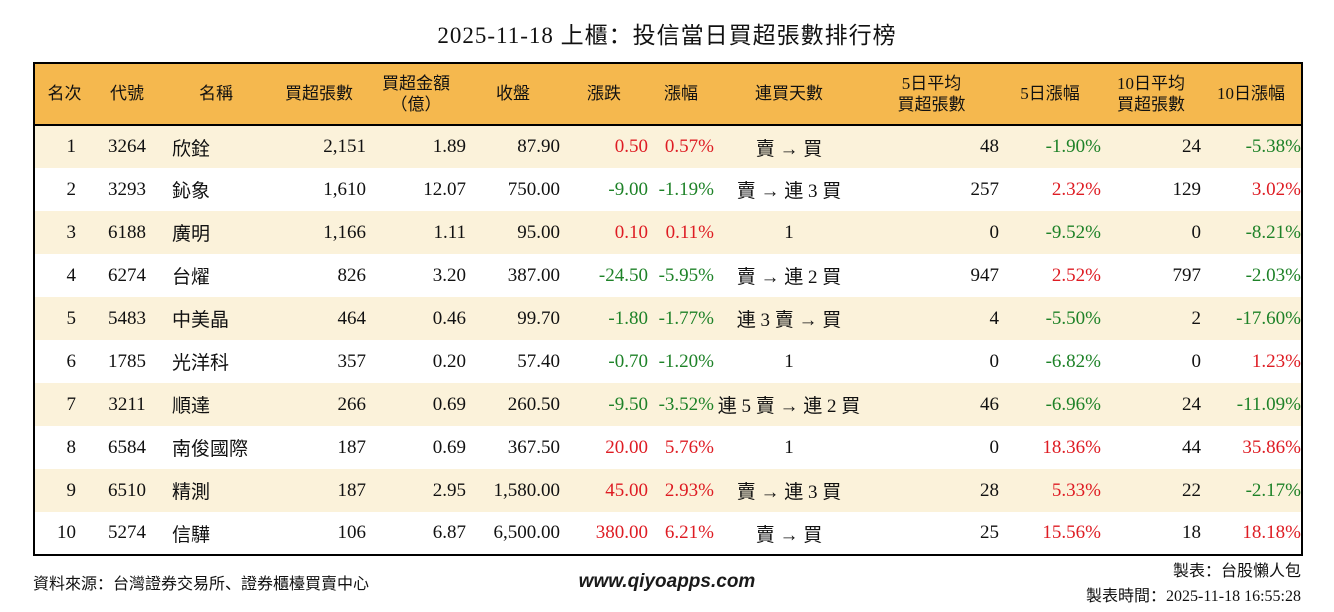 The height and width of the screenshot is (612, 1334). Describe the element at coordinates (1276, 361) in the screenshot. I see `cell-pct10: 1.23%` at that location.